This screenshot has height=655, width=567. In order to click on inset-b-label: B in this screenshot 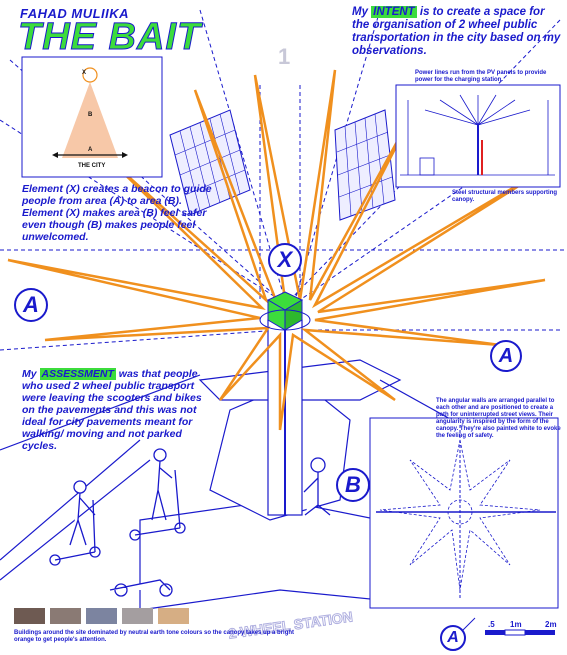, I will do `click(90, 115)`.